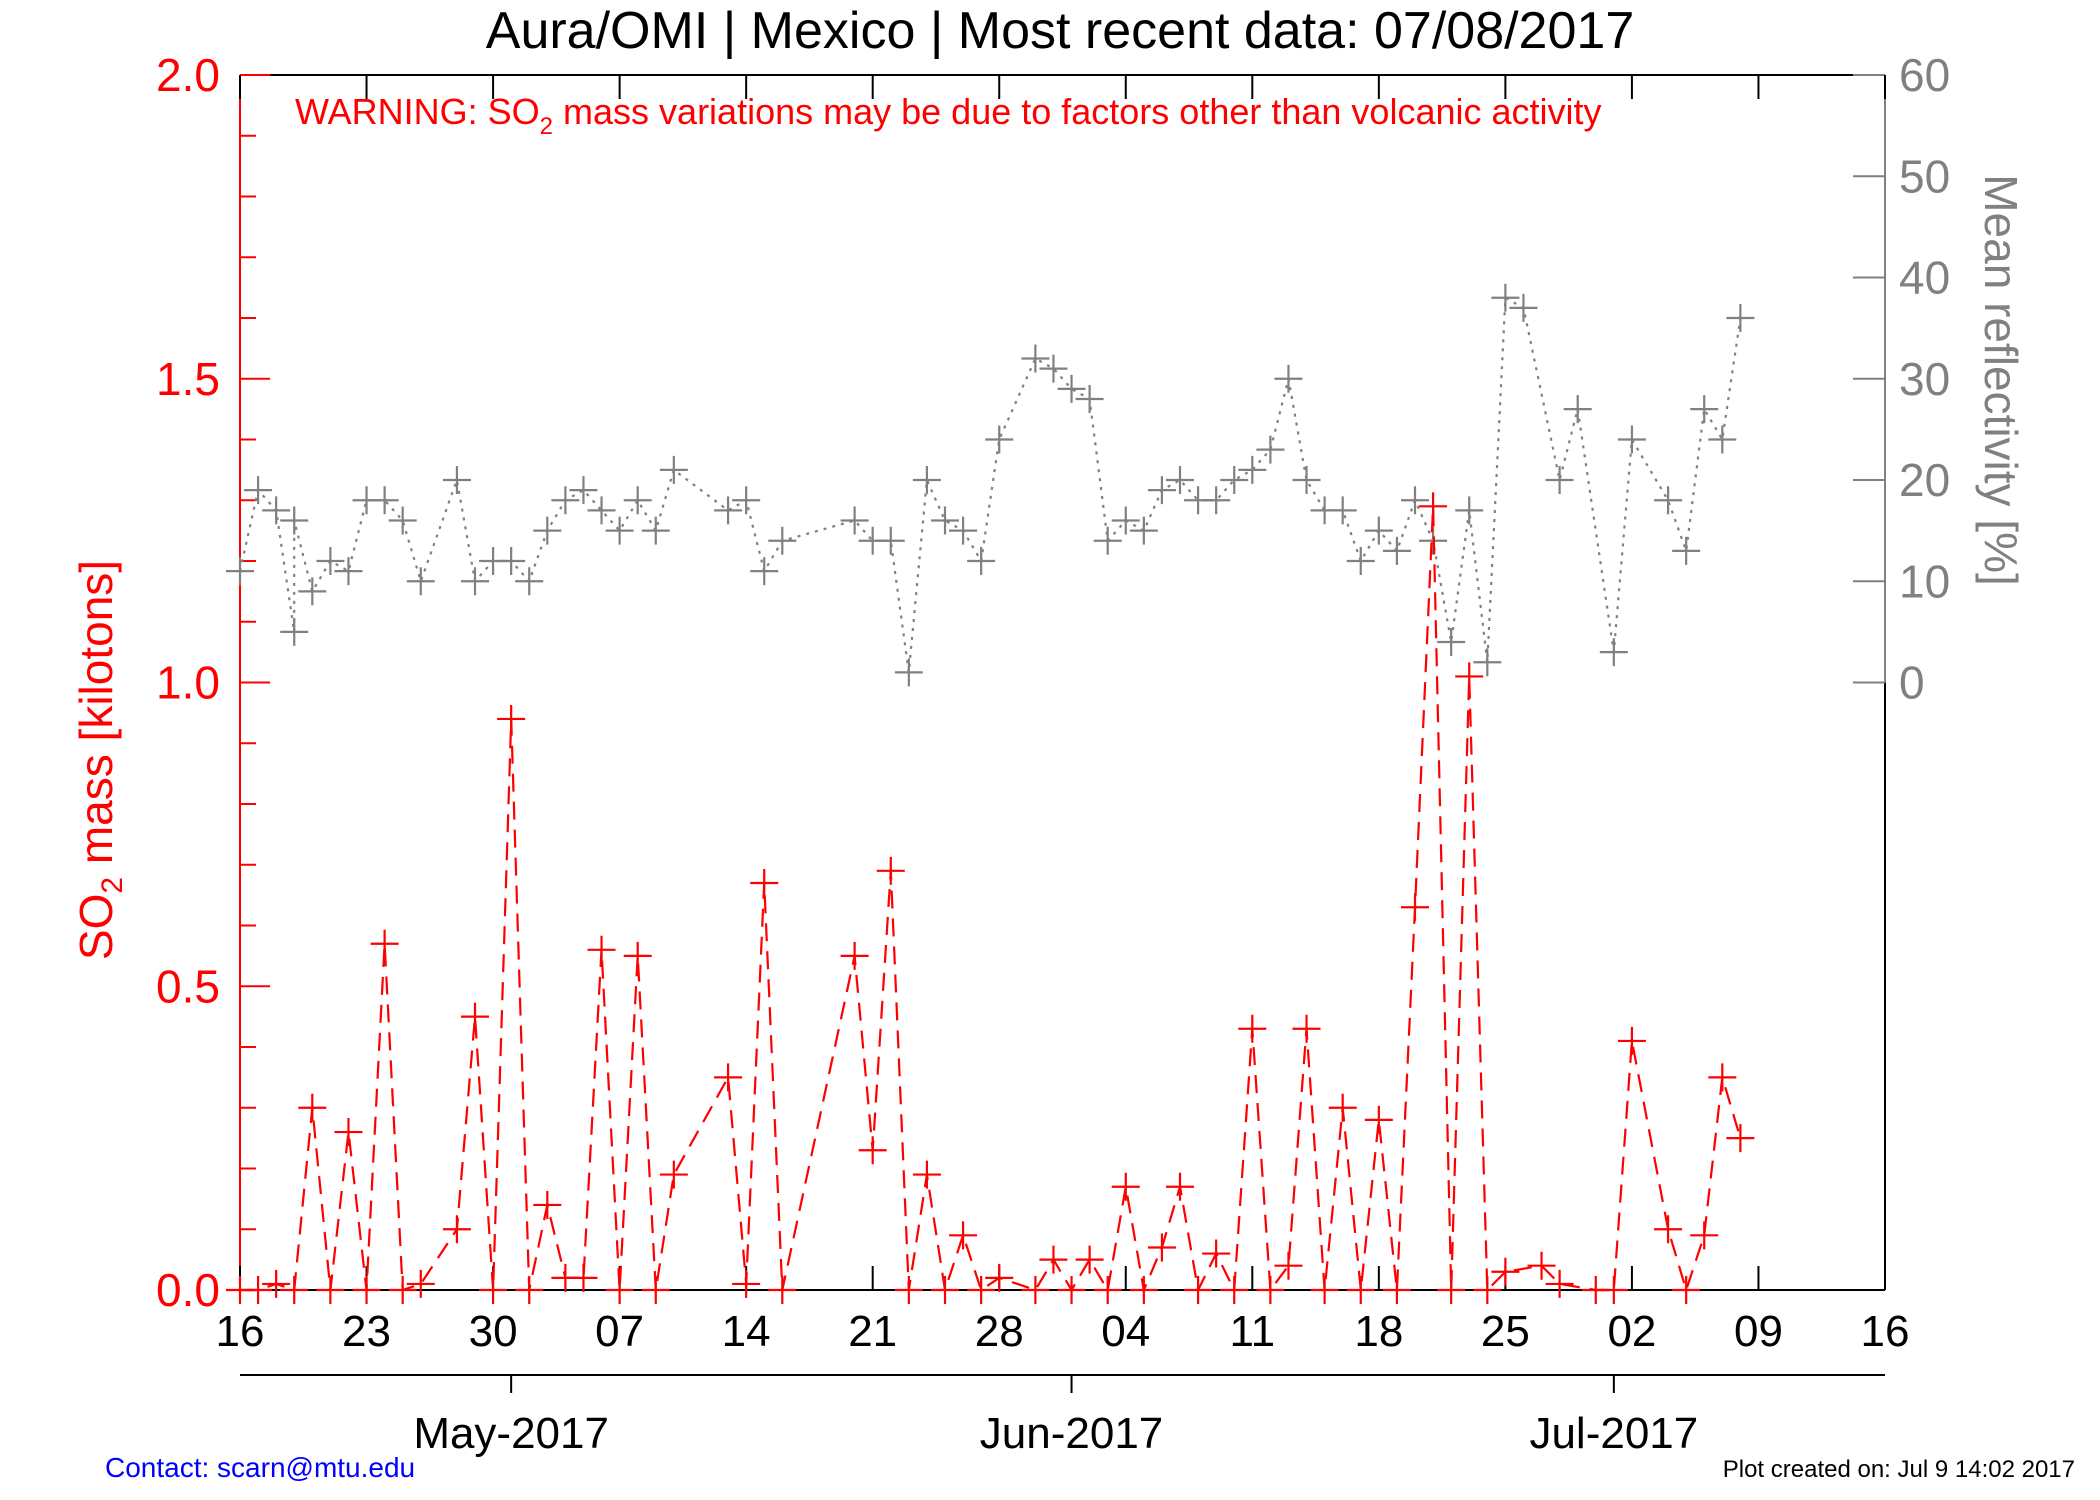 This screenshot has height=1500, width=2100. I want to click on left-axis-label: SO2 mass [kilotons], so click(99, 760).